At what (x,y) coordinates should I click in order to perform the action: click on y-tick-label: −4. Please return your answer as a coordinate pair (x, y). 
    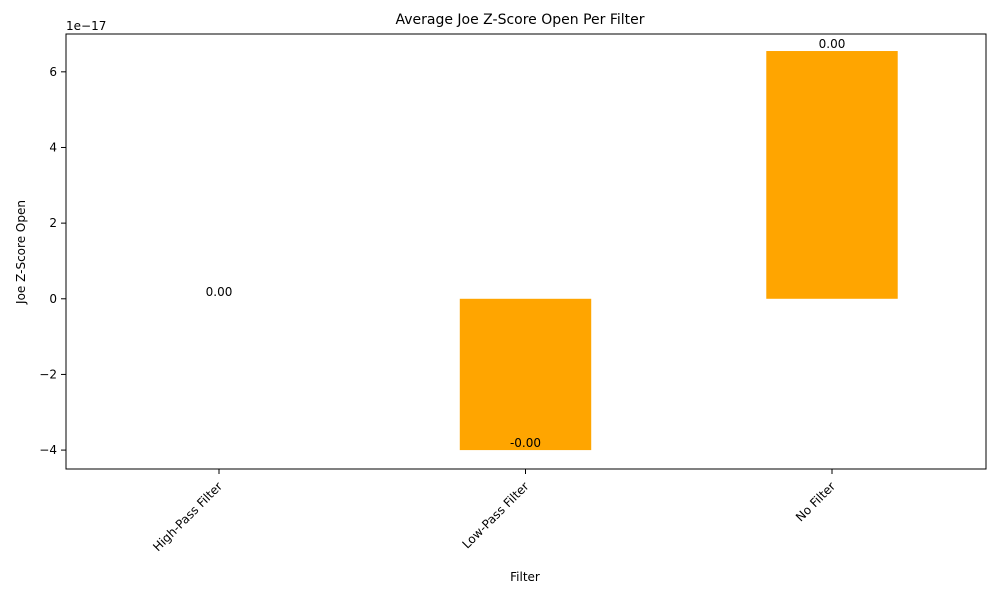
    Looking at the image, I should click on (48, 450).